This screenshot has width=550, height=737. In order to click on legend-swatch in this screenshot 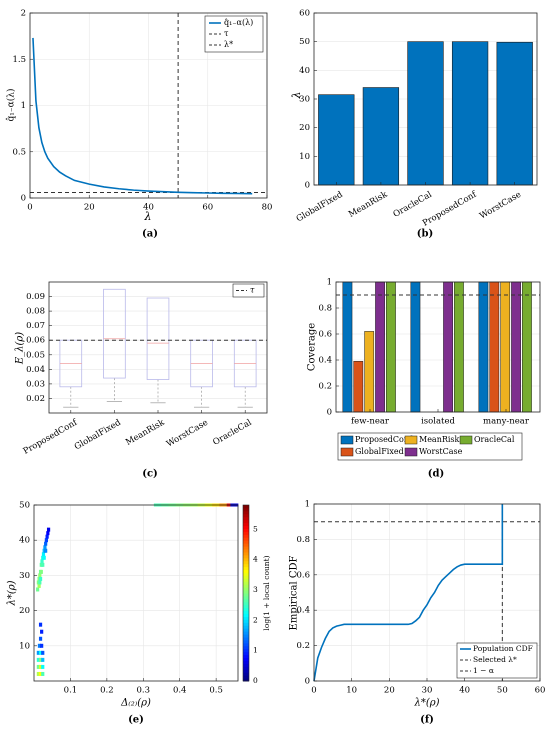, I will do `click(411, 452)`.